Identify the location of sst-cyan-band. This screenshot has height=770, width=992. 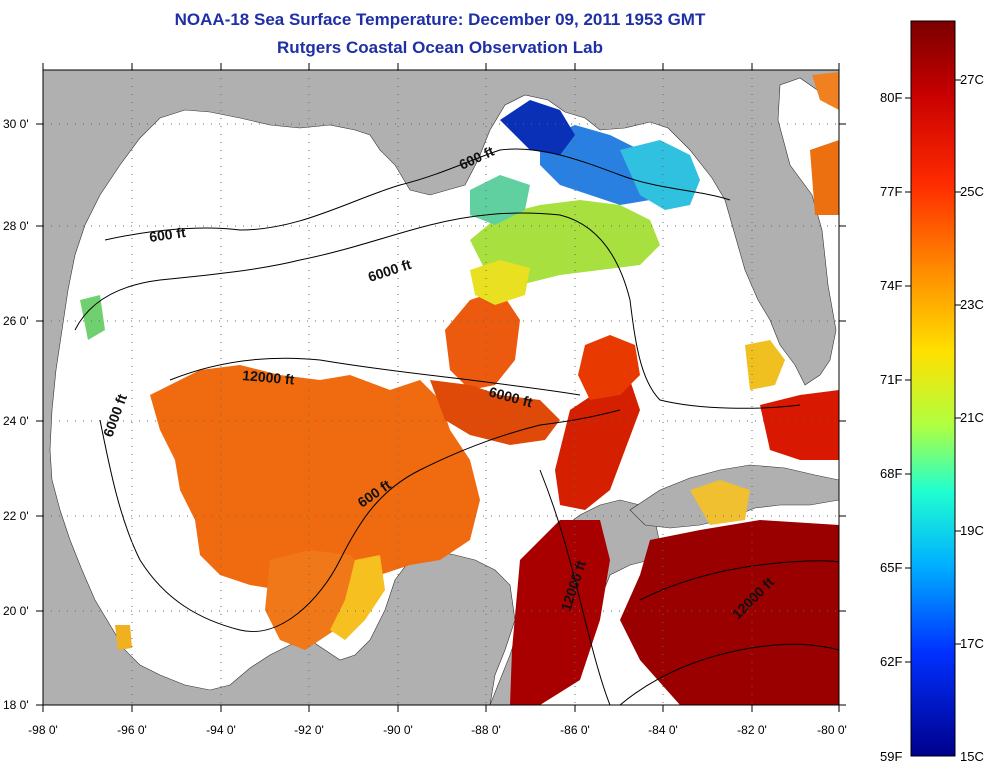
(660, 175).